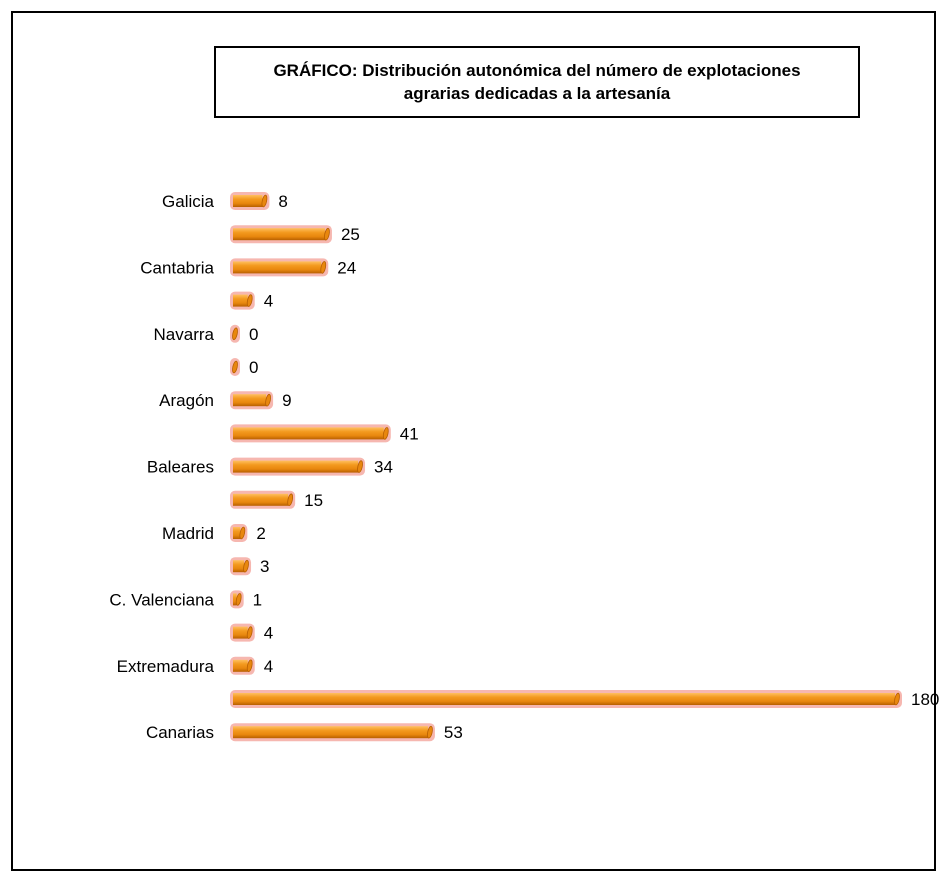 The image size is (951, 871). Describe the element at coordinates (188, 533) in the screenshot. I see `category-label: Madrid` at that location.